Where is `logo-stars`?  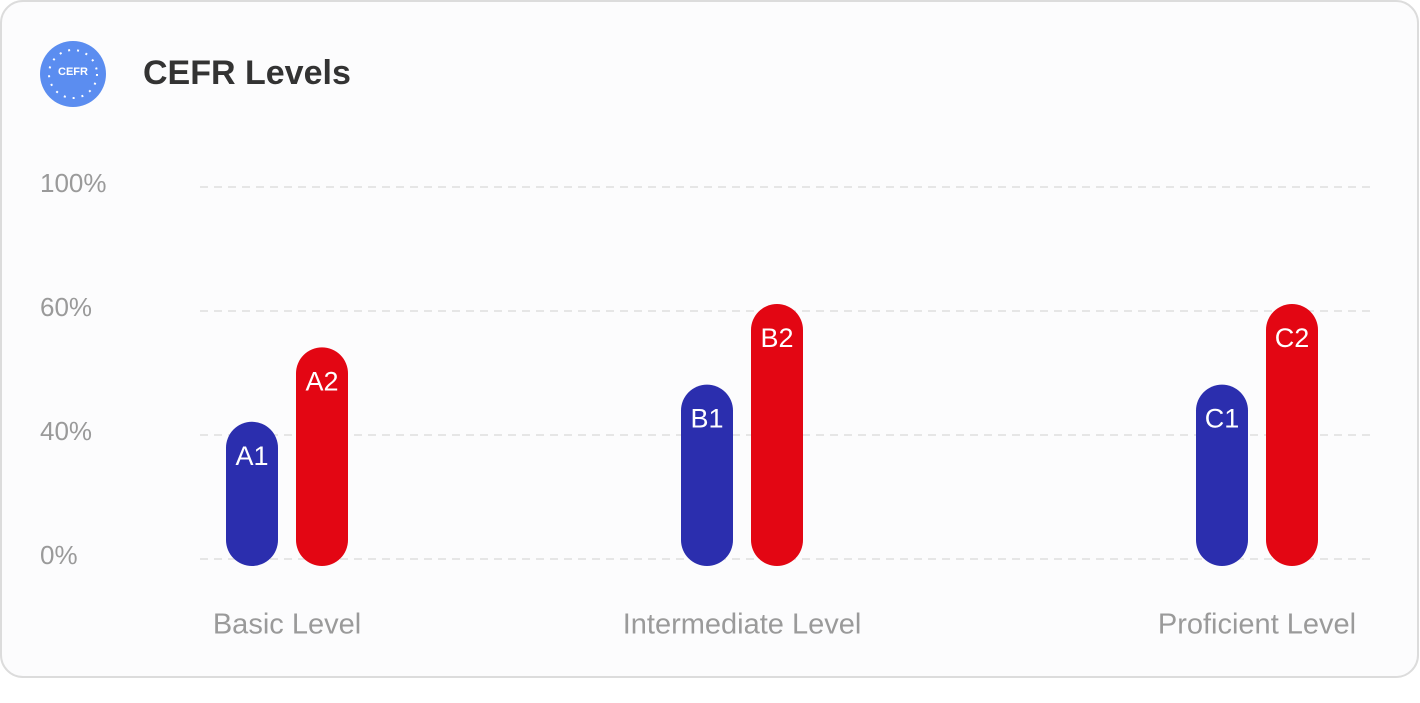 logo-stars is located at coordinates (73, 74).